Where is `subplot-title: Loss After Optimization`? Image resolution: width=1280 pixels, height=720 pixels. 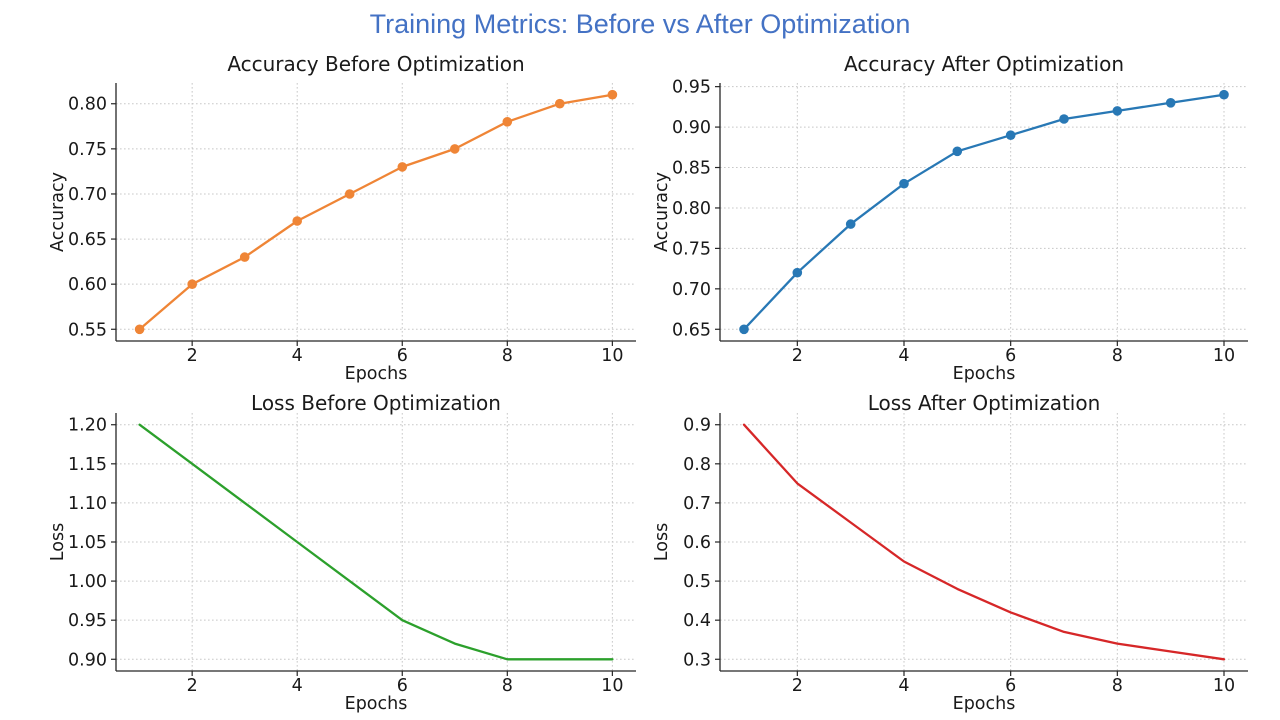 subplot-title: Loss After Optimization is located at coordinates (984, 403).